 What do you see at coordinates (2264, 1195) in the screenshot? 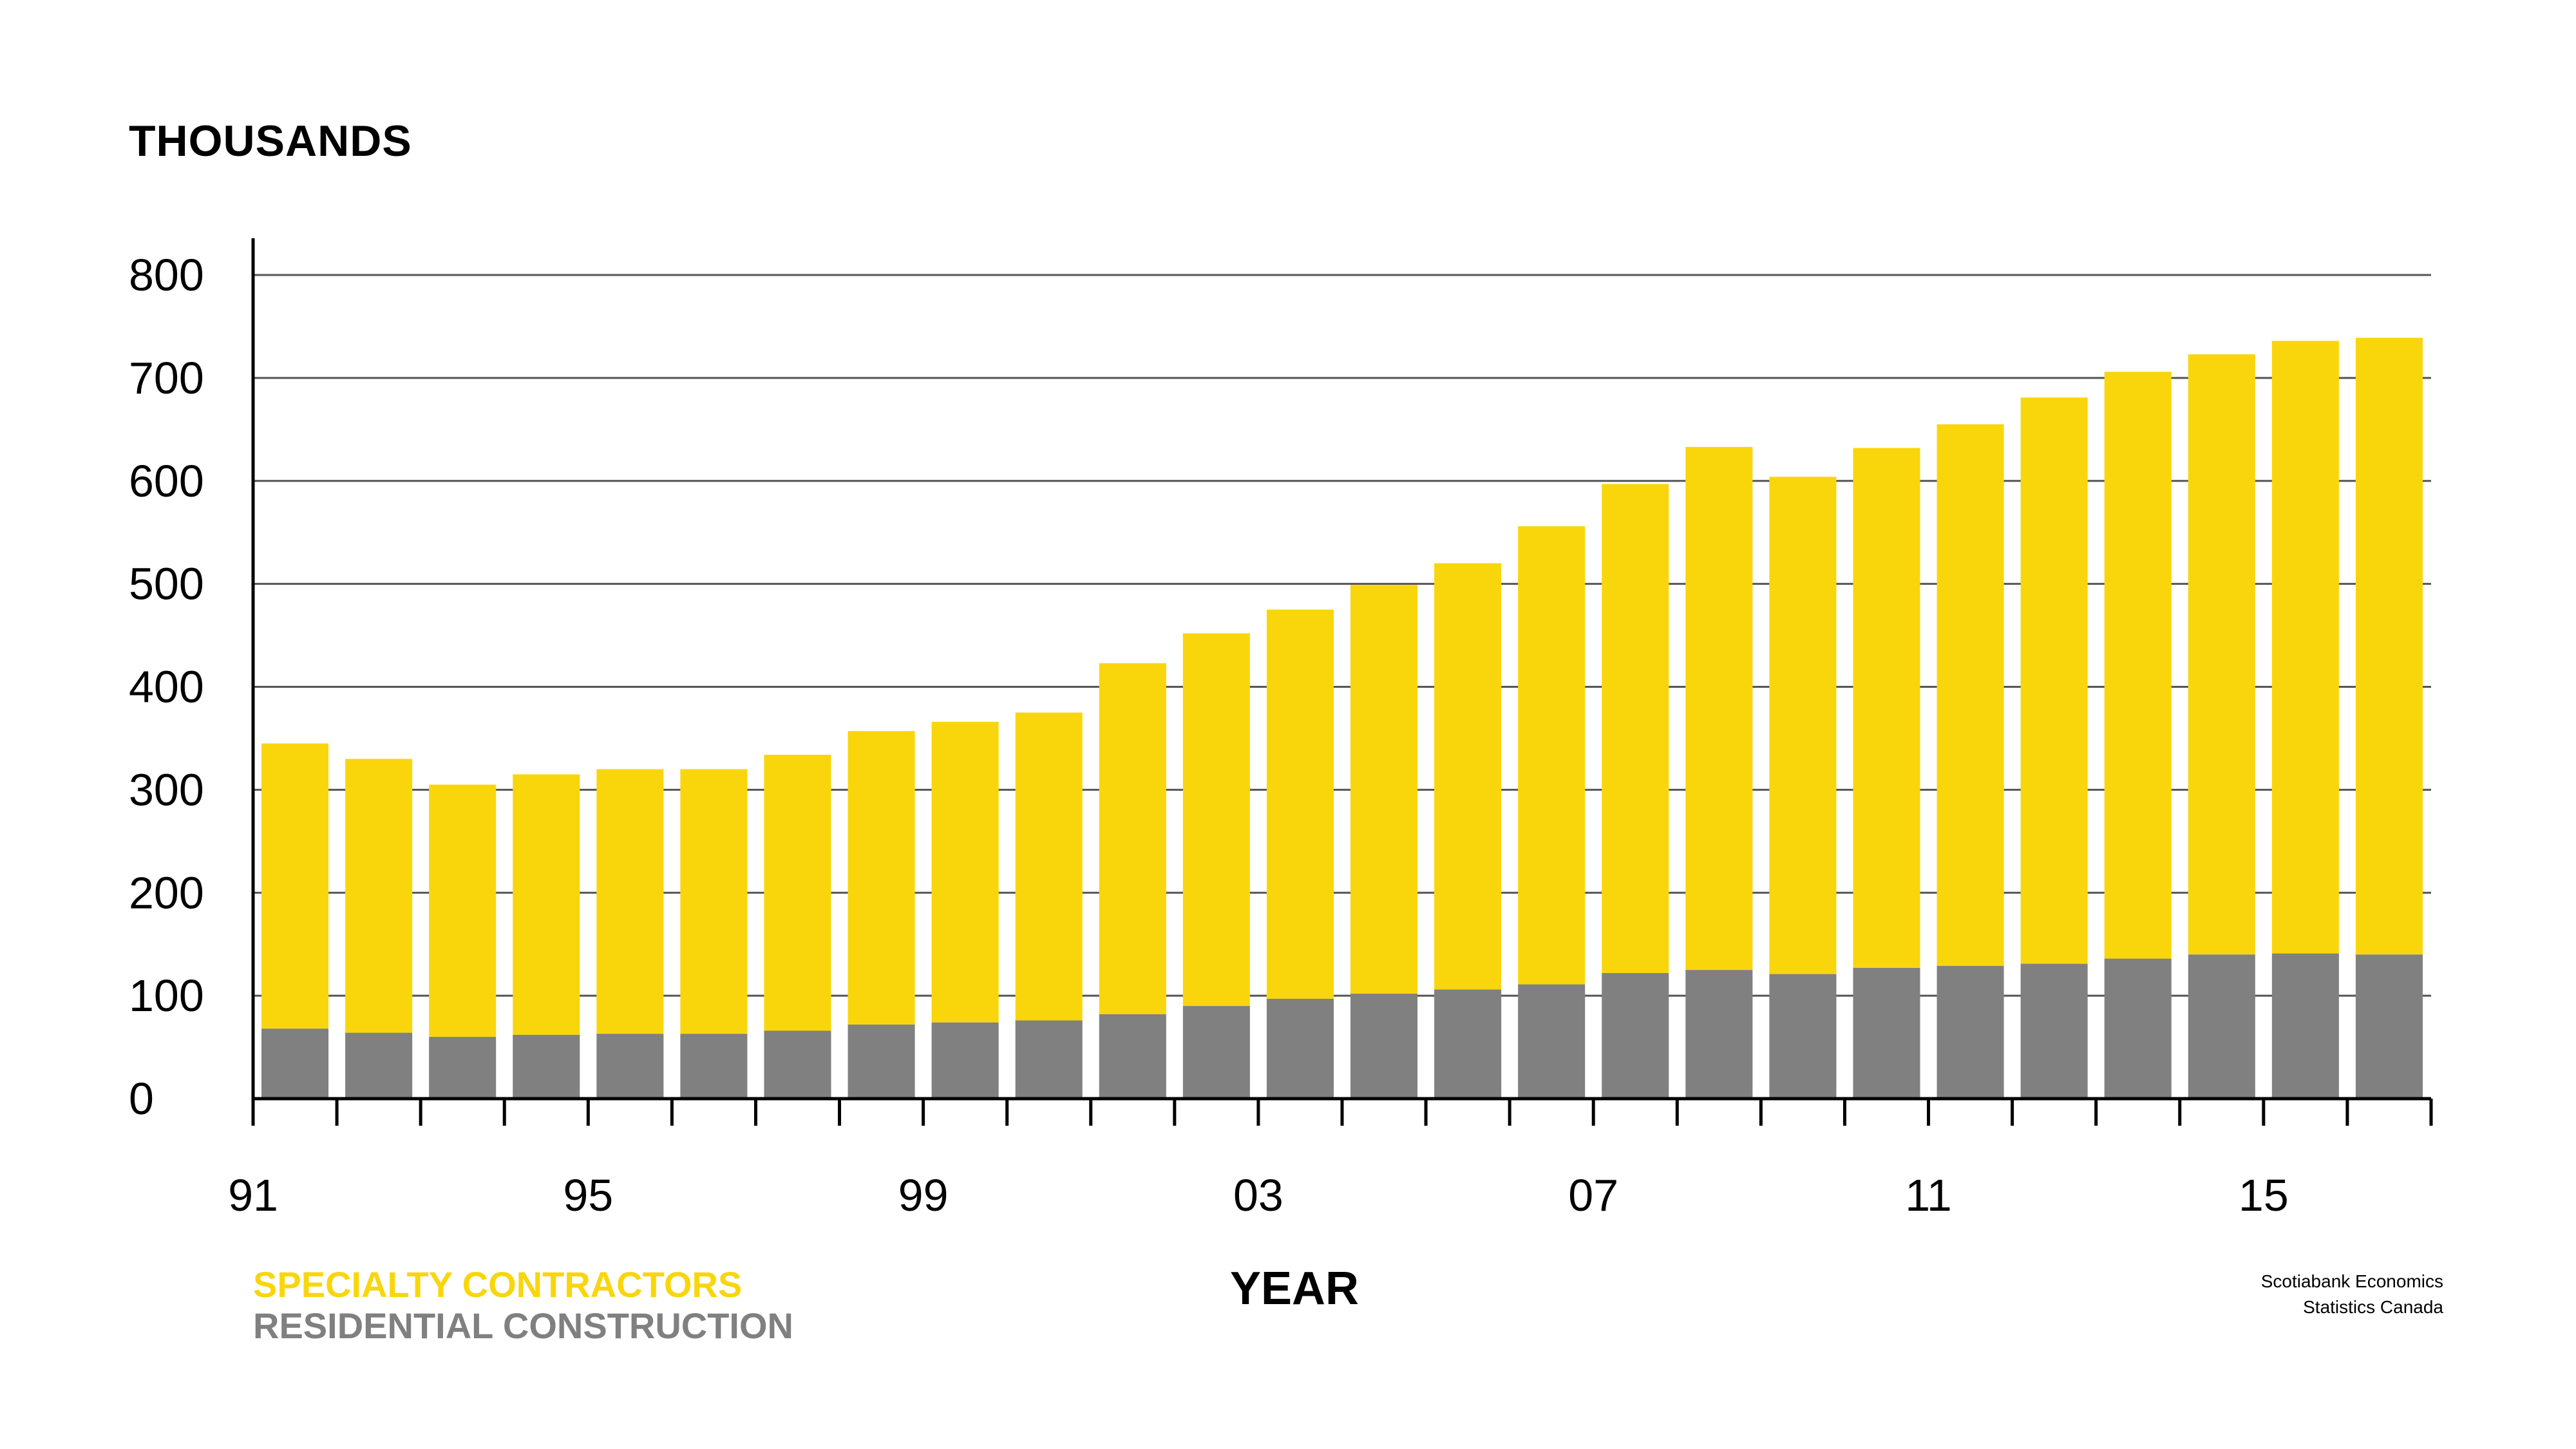
I see `x-tick-label-15: 15` at bounding box center [2264, 1195].